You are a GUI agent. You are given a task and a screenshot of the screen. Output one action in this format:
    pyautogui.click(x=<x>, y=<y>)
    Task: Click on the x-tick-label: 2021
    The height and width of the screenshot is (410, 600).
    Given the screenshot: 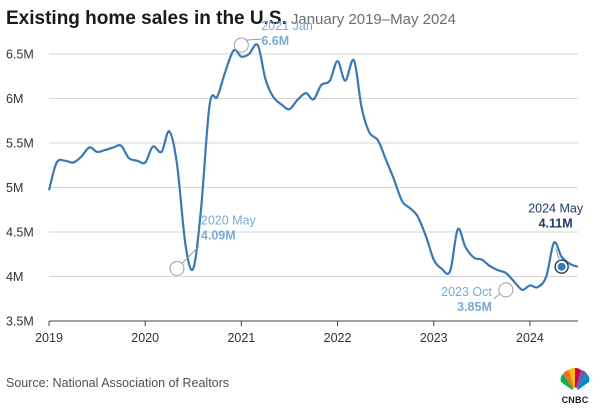 What is the action you would take?
    pyautogui.click(x=241, y=338)
    